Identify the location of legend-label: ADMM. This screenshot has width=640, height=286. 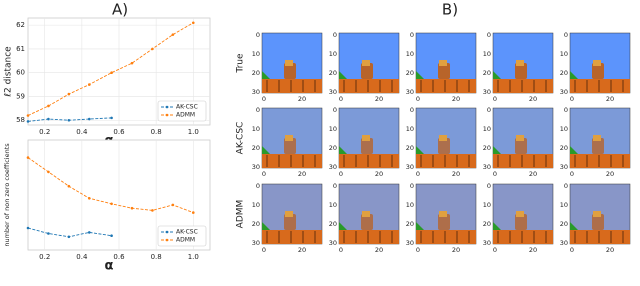
(185, 115).